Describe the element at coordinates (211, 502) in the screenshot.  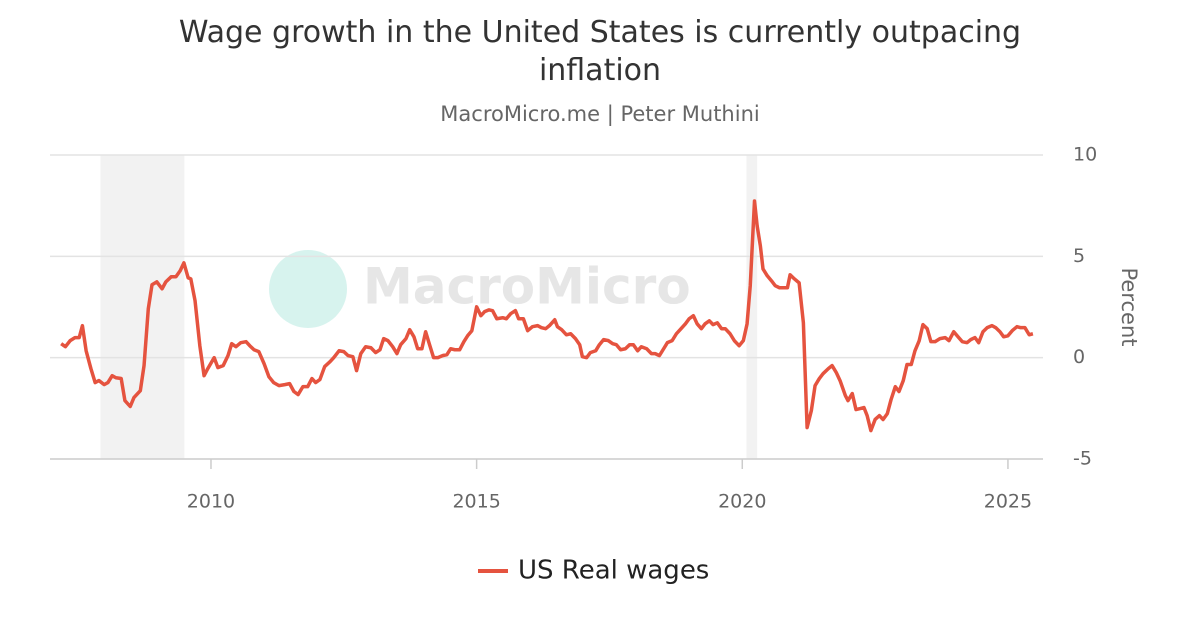
I see `x-tick-label: 2010` at that location.